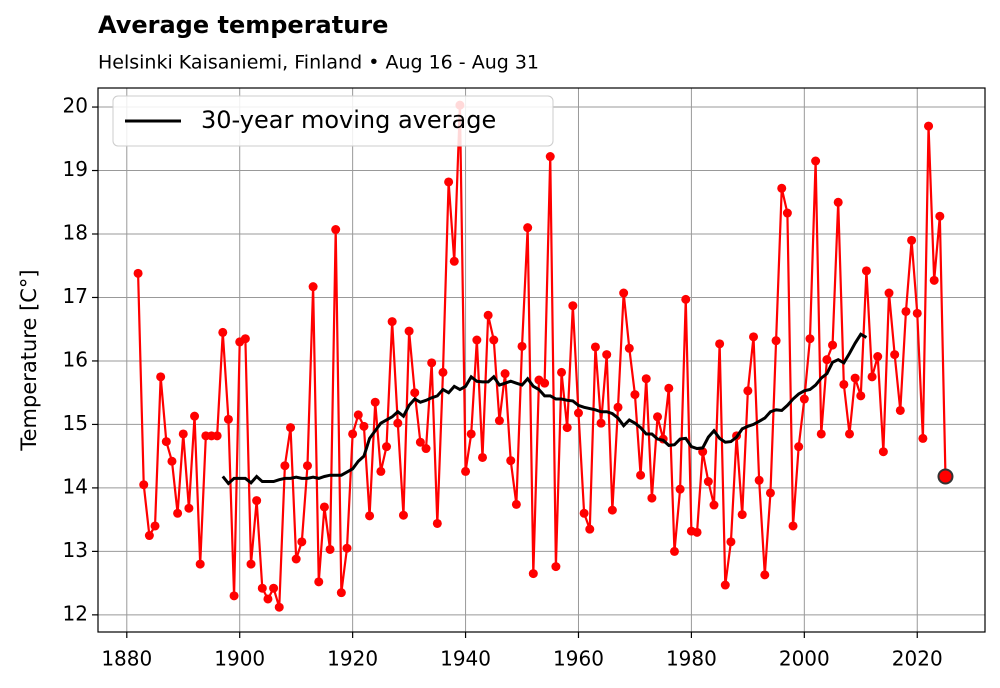  What do you see at coordinates (75, 613) in the screenshot?
I see `y-tick-label: 12` at bounding box center [75, 613].